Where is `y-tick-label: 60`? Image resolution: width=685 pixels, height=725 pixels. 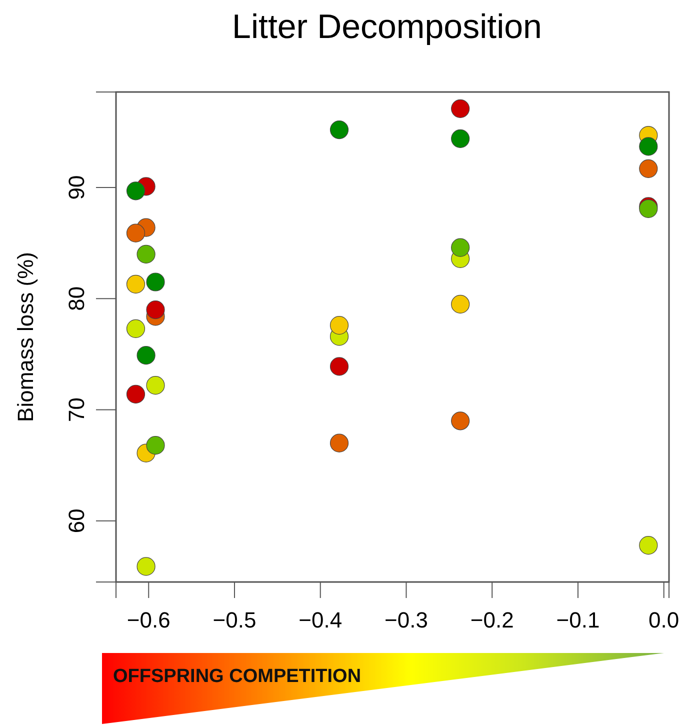
y-tick-label: 60 is located at coordinates (76, 521).